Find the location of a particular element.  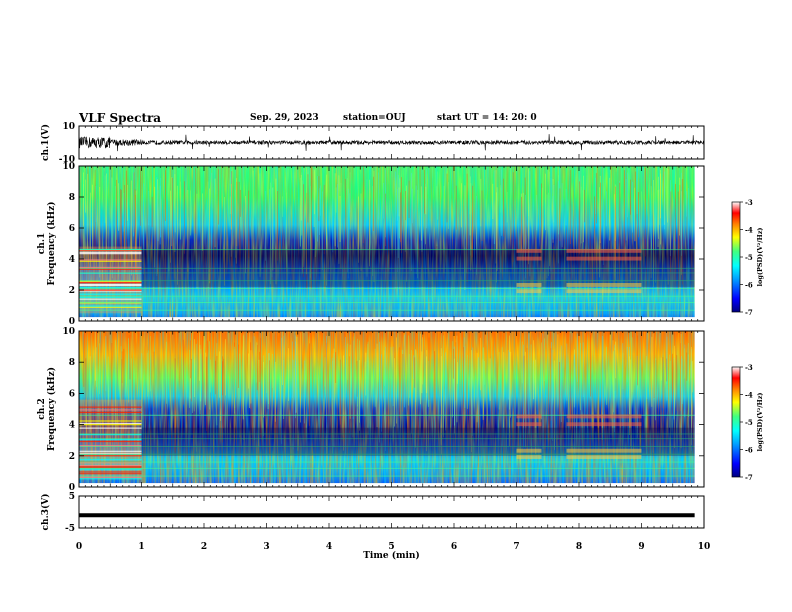

ch3-ytick-label: 5 is located at coordinates (72, 497).